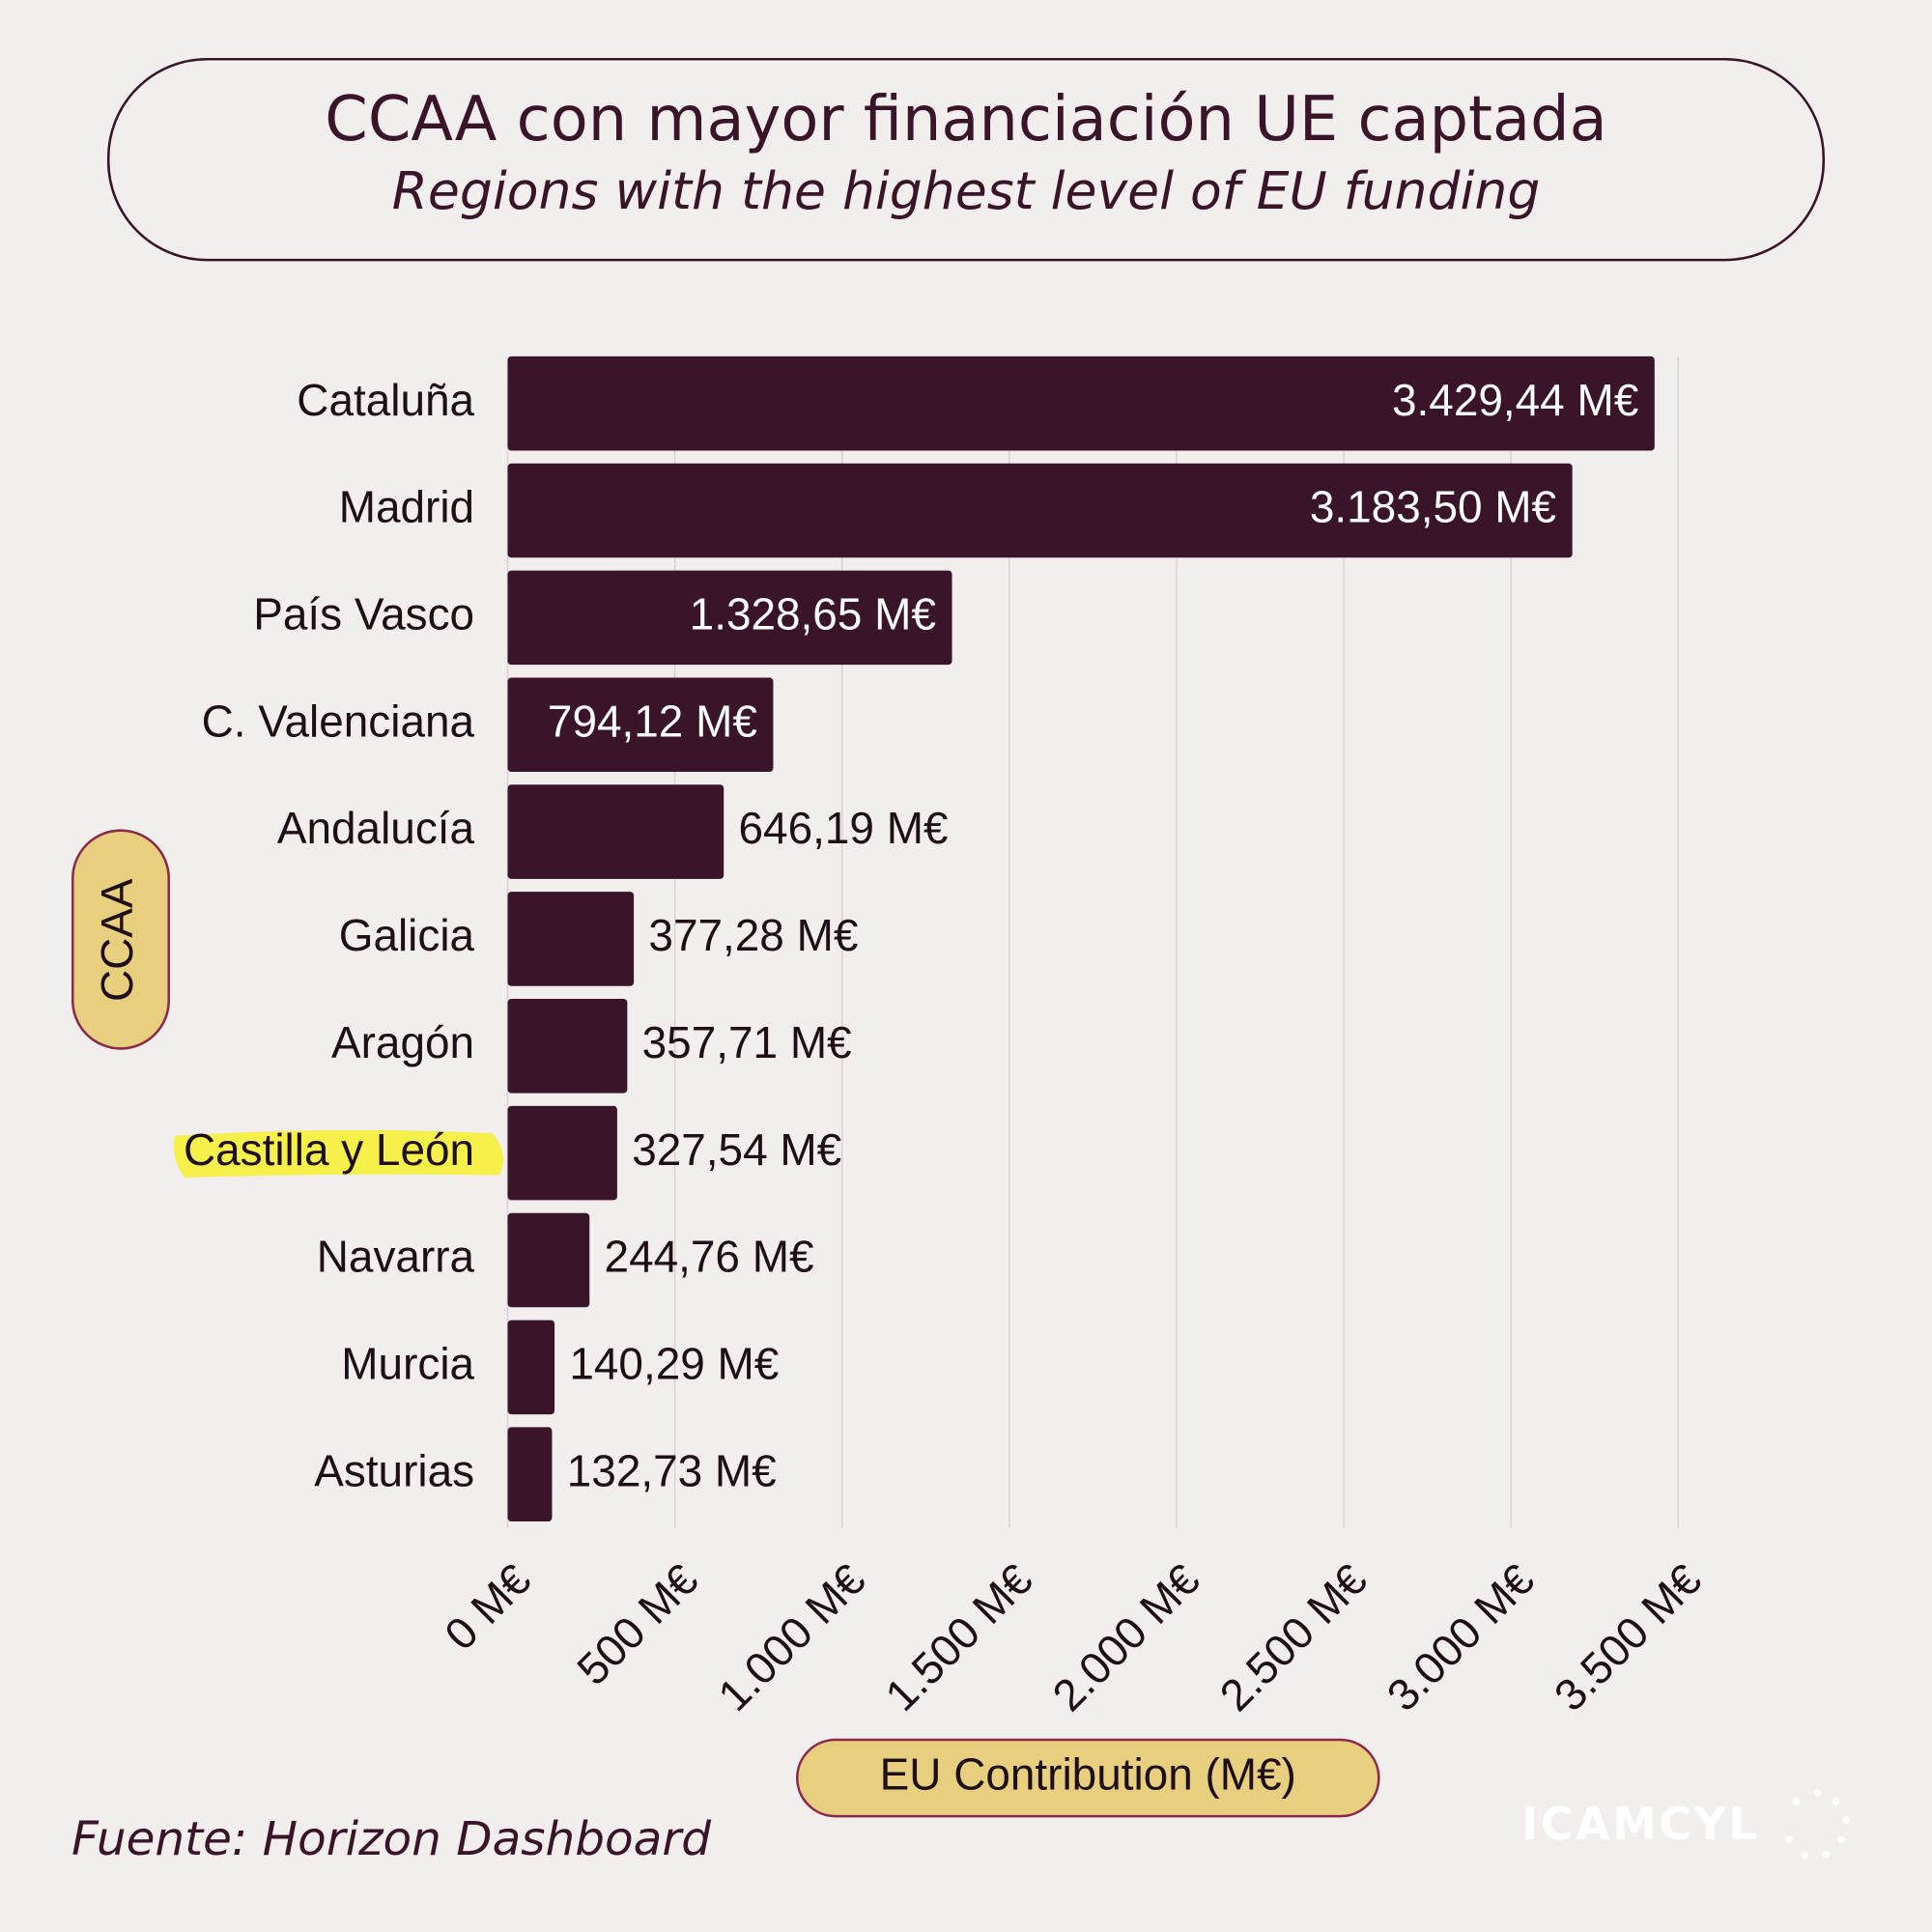  I want to click on y-tick-label: Asturias, so click(394, 1470).